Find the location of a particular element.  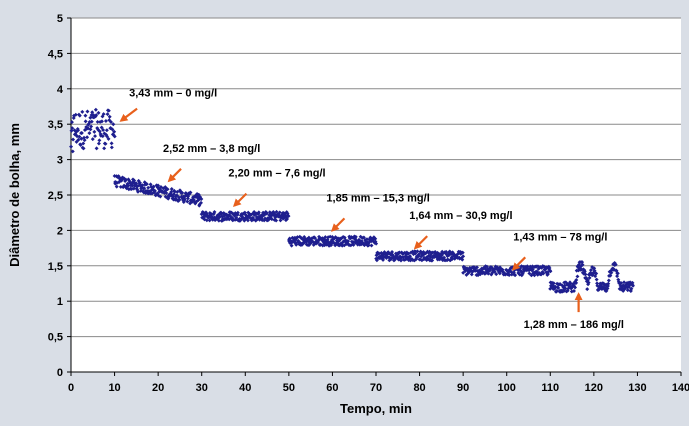

x-tick-label: 20 is located at coordinates (158, 388).